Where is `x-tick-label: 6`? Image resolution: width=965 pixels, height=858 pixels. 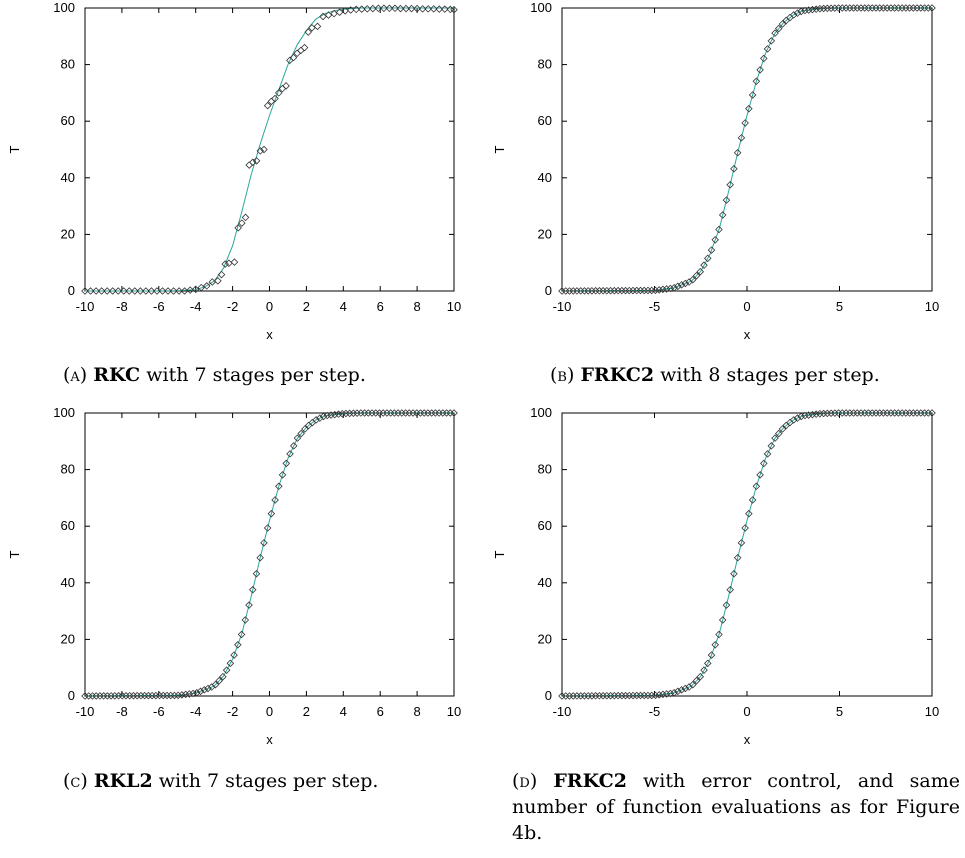
x-tick-label: 6 is located at coordinates (380, 306).